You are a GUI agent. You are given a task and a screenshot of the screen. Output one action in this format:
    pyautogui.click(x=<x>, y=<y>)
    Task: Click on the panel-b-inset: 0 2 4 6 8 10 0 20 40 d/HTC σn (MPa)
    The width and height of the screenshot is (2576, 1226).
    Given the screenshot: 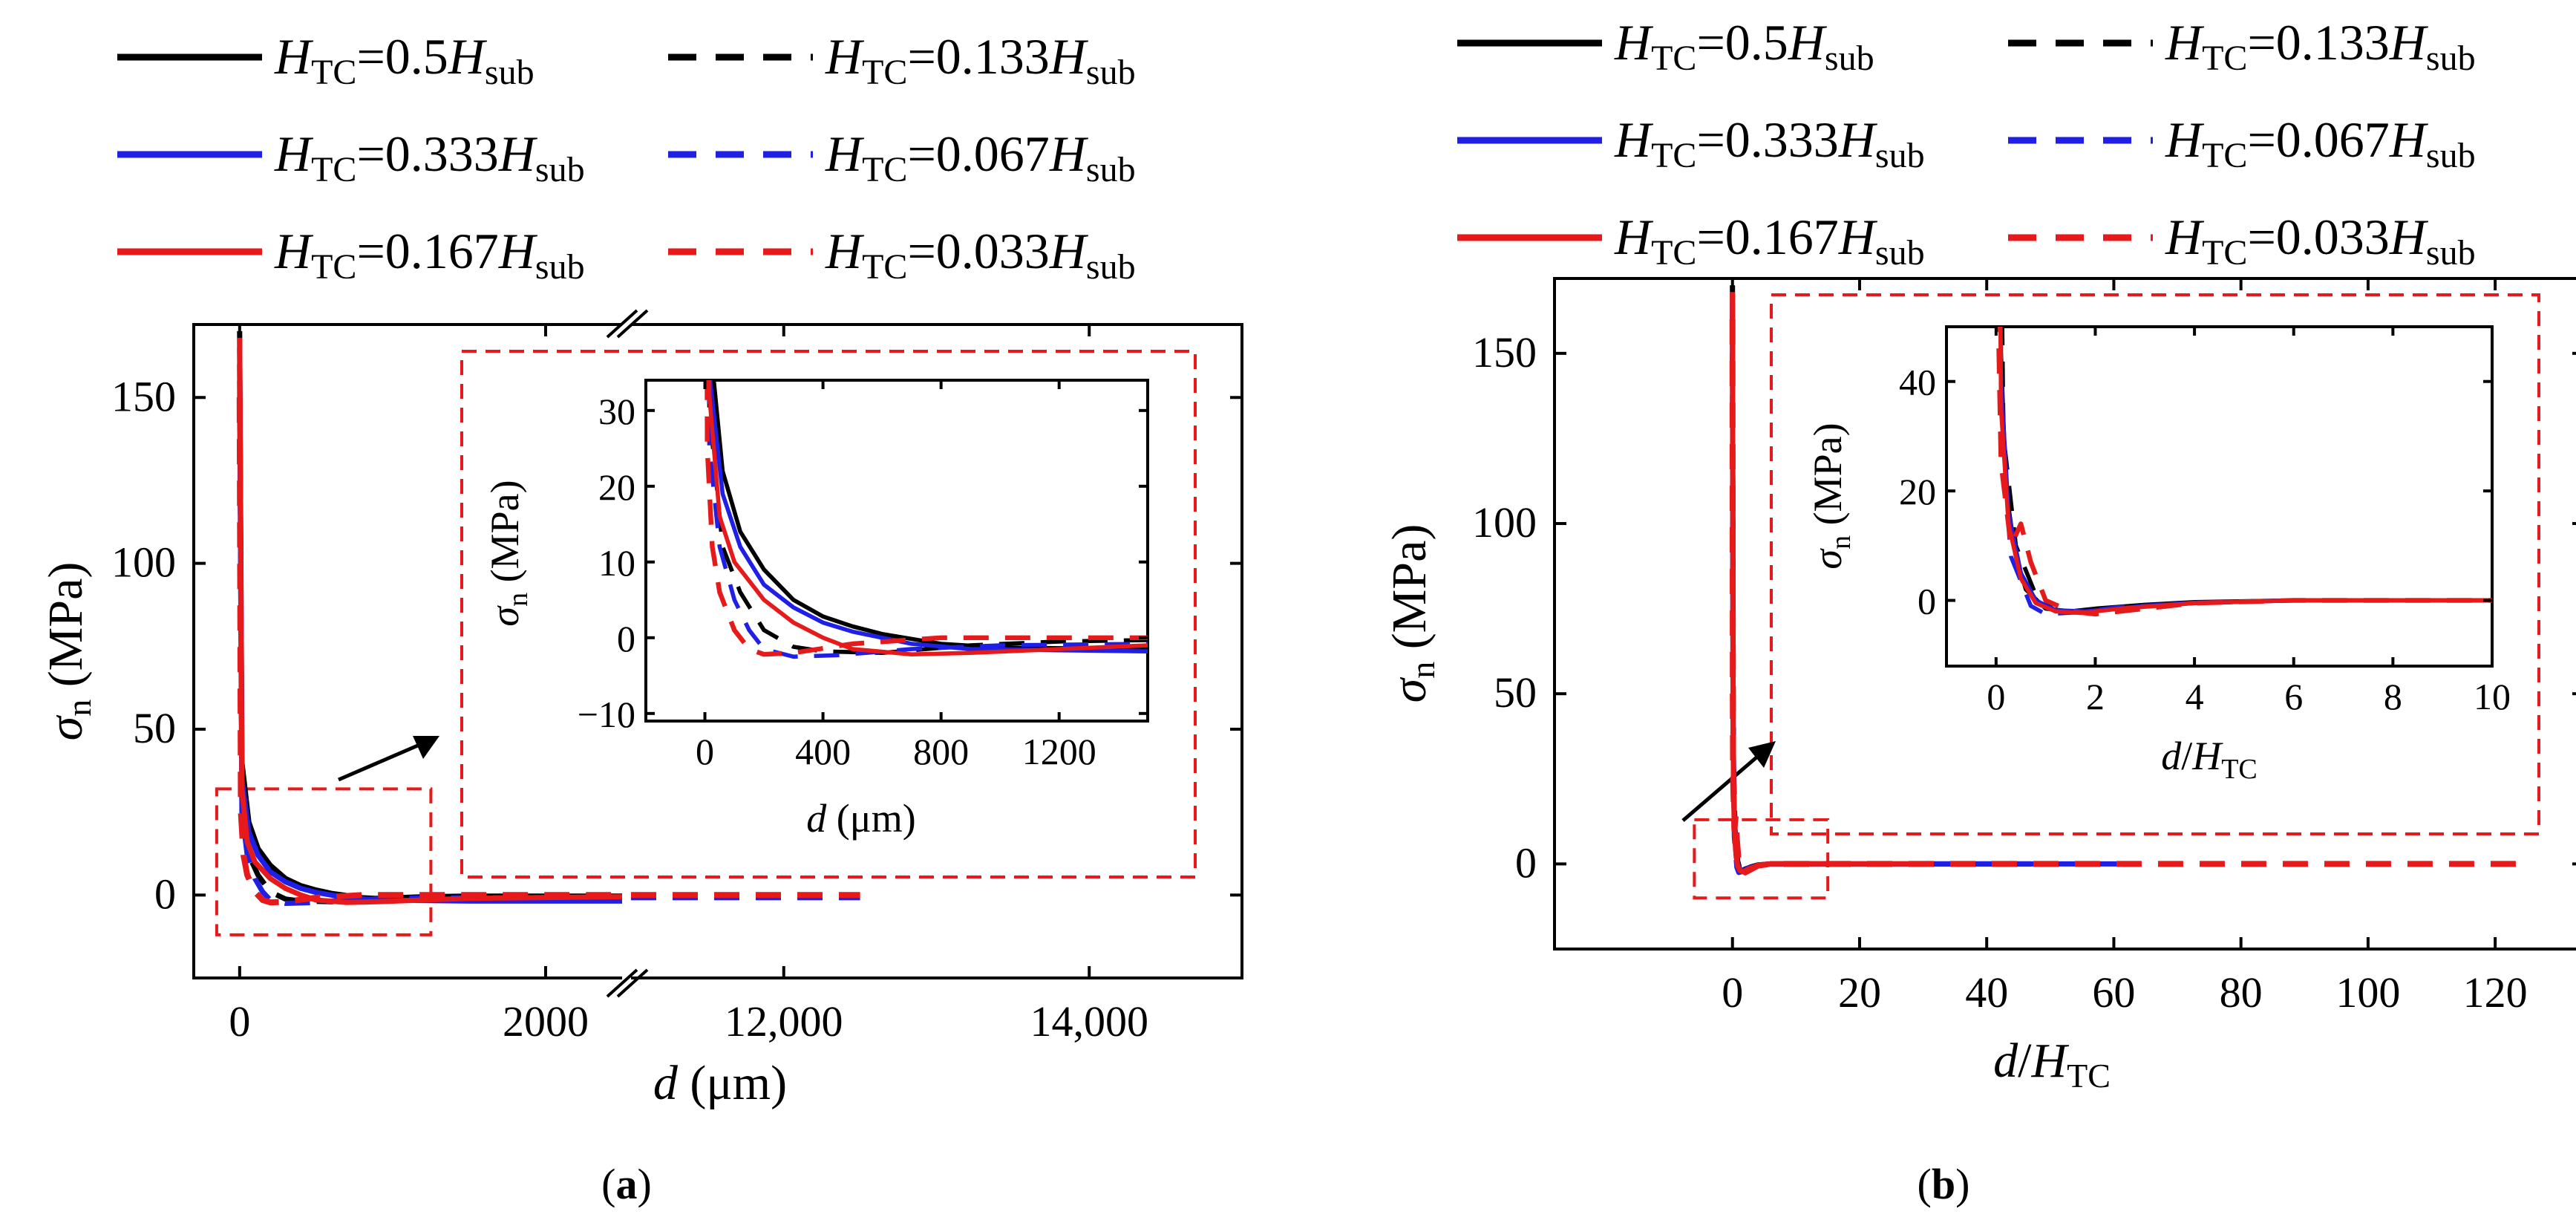 What is the action you would take?
    pyautogui.click(x=2158, y=555)
    